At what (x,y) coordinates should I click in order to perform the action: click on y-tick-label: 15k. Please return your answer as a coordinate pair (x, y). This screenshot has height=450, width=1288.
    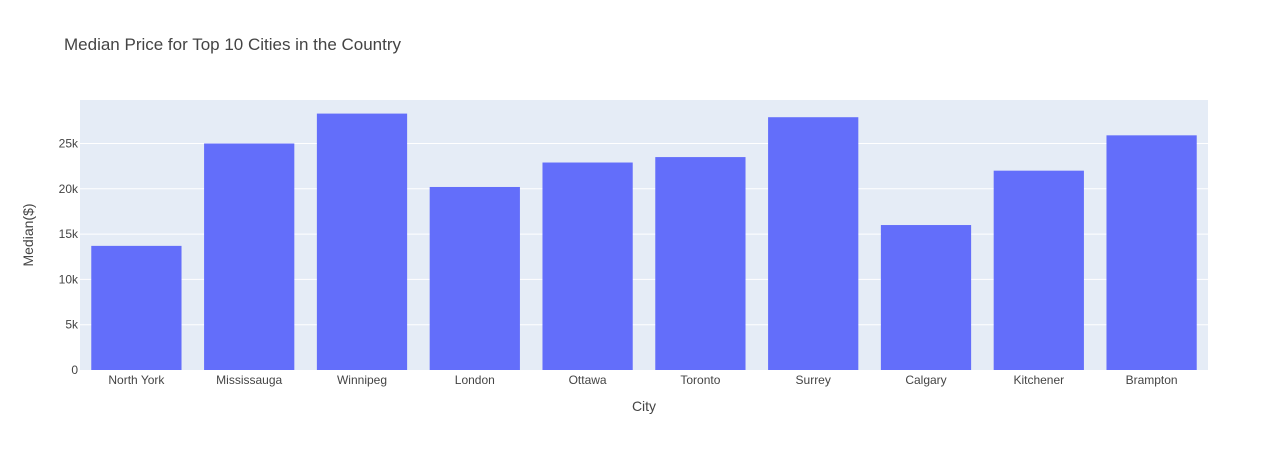
    Looking at the image, I should click on (69, 234).